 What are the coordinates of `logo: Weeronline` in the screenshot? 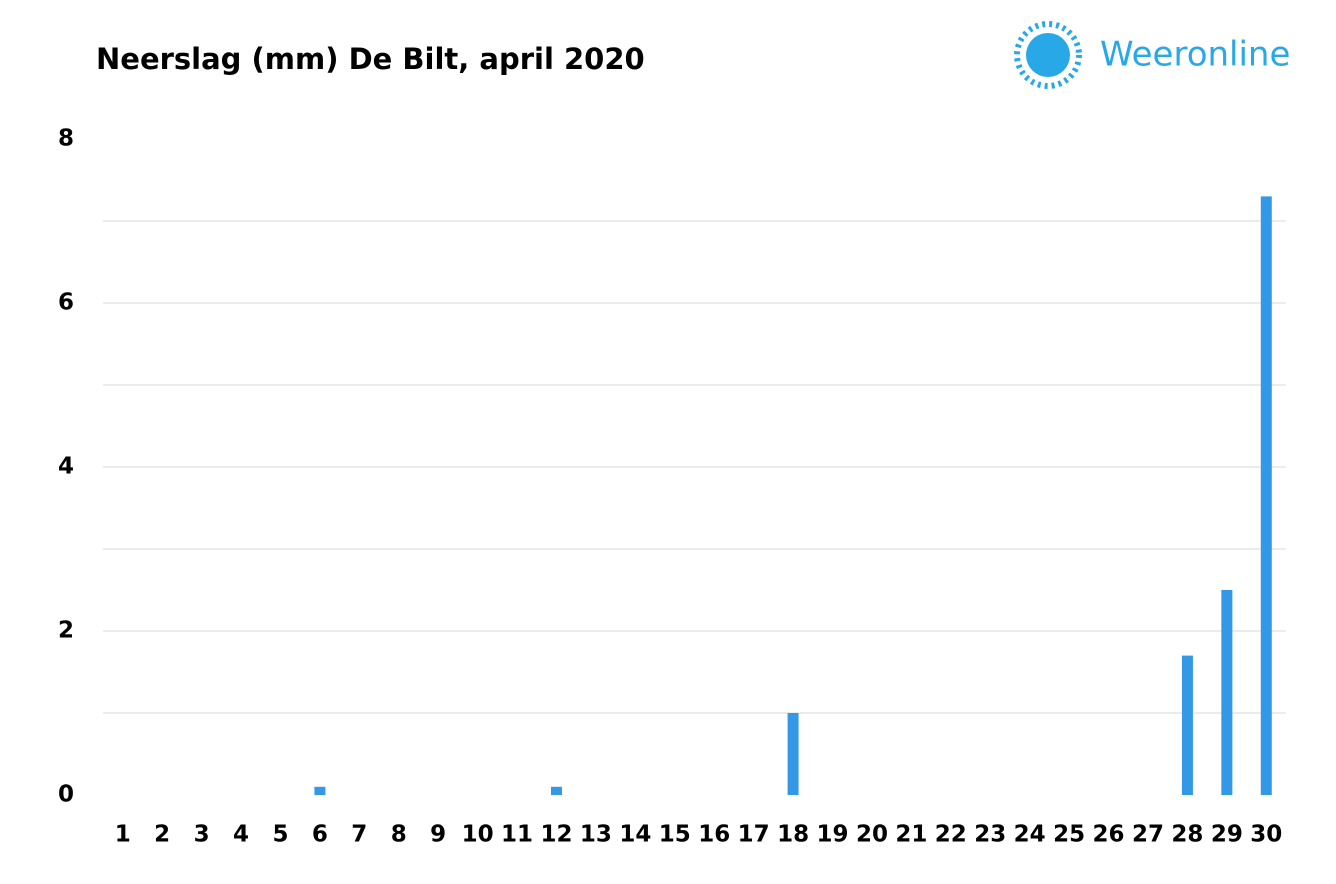 It's located at (1152, 55).